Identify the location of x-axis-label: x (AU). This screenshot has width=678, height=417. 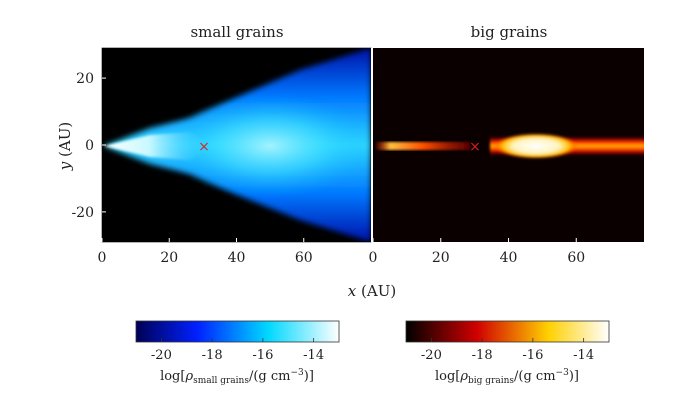
(372, 291).